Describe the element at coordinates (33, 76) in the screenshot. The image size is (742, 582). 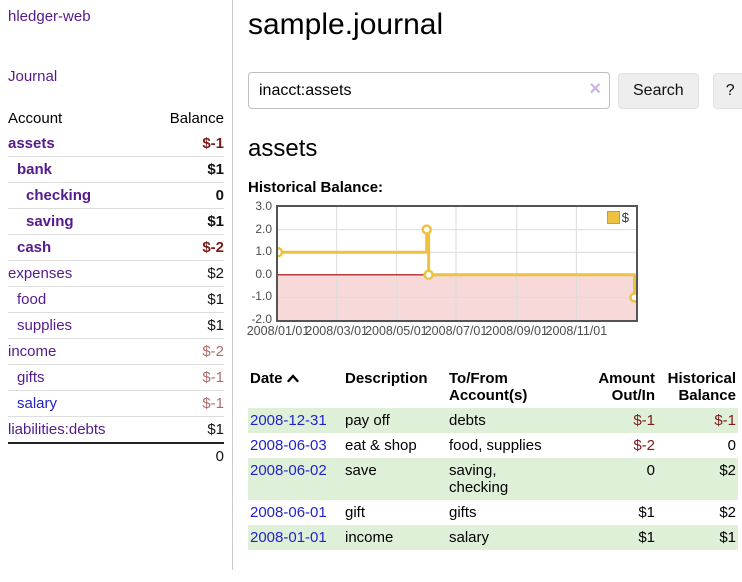
I see `sidebar-item-journal: Journal` at that location.